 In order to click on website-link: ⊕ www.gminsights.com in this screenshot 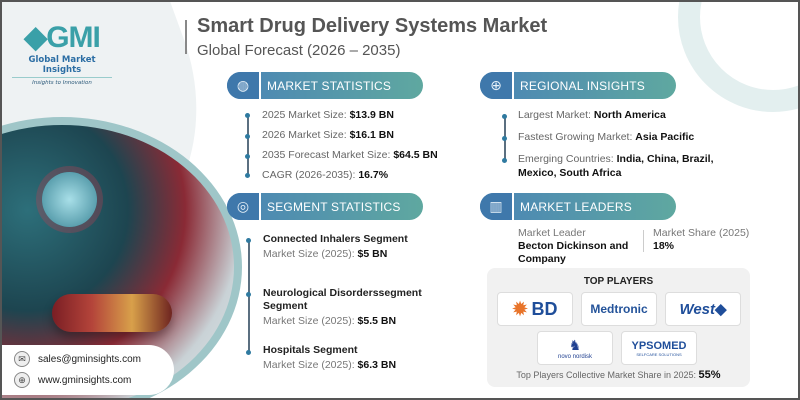, I will do `click(72, 380)`.